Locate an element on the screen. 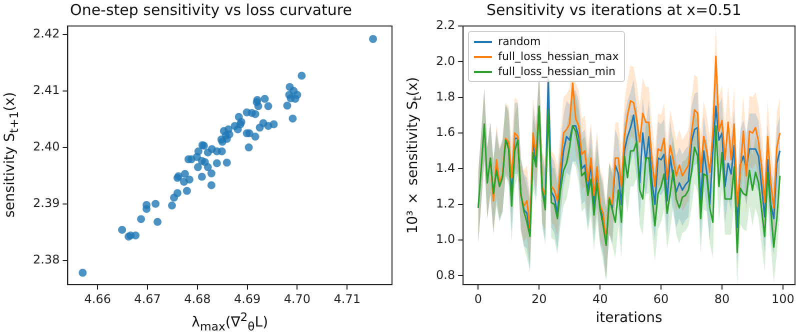 The width and height of the screenshot is (803, 332). legend-label: random is located at coordinates (519, 41).